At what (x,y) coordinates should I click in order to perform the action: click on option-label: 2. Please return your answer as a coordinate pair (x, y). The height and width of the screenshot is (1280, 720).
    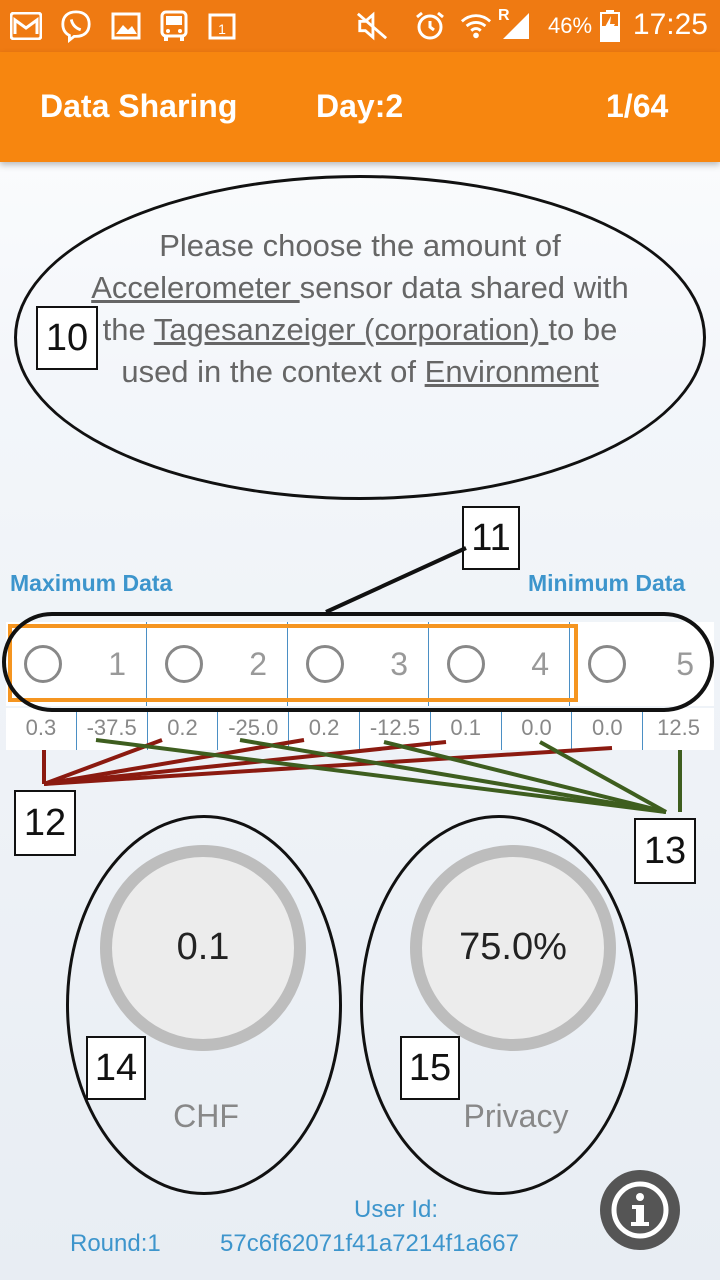
    Looking at the image, I should click on (258, 664).